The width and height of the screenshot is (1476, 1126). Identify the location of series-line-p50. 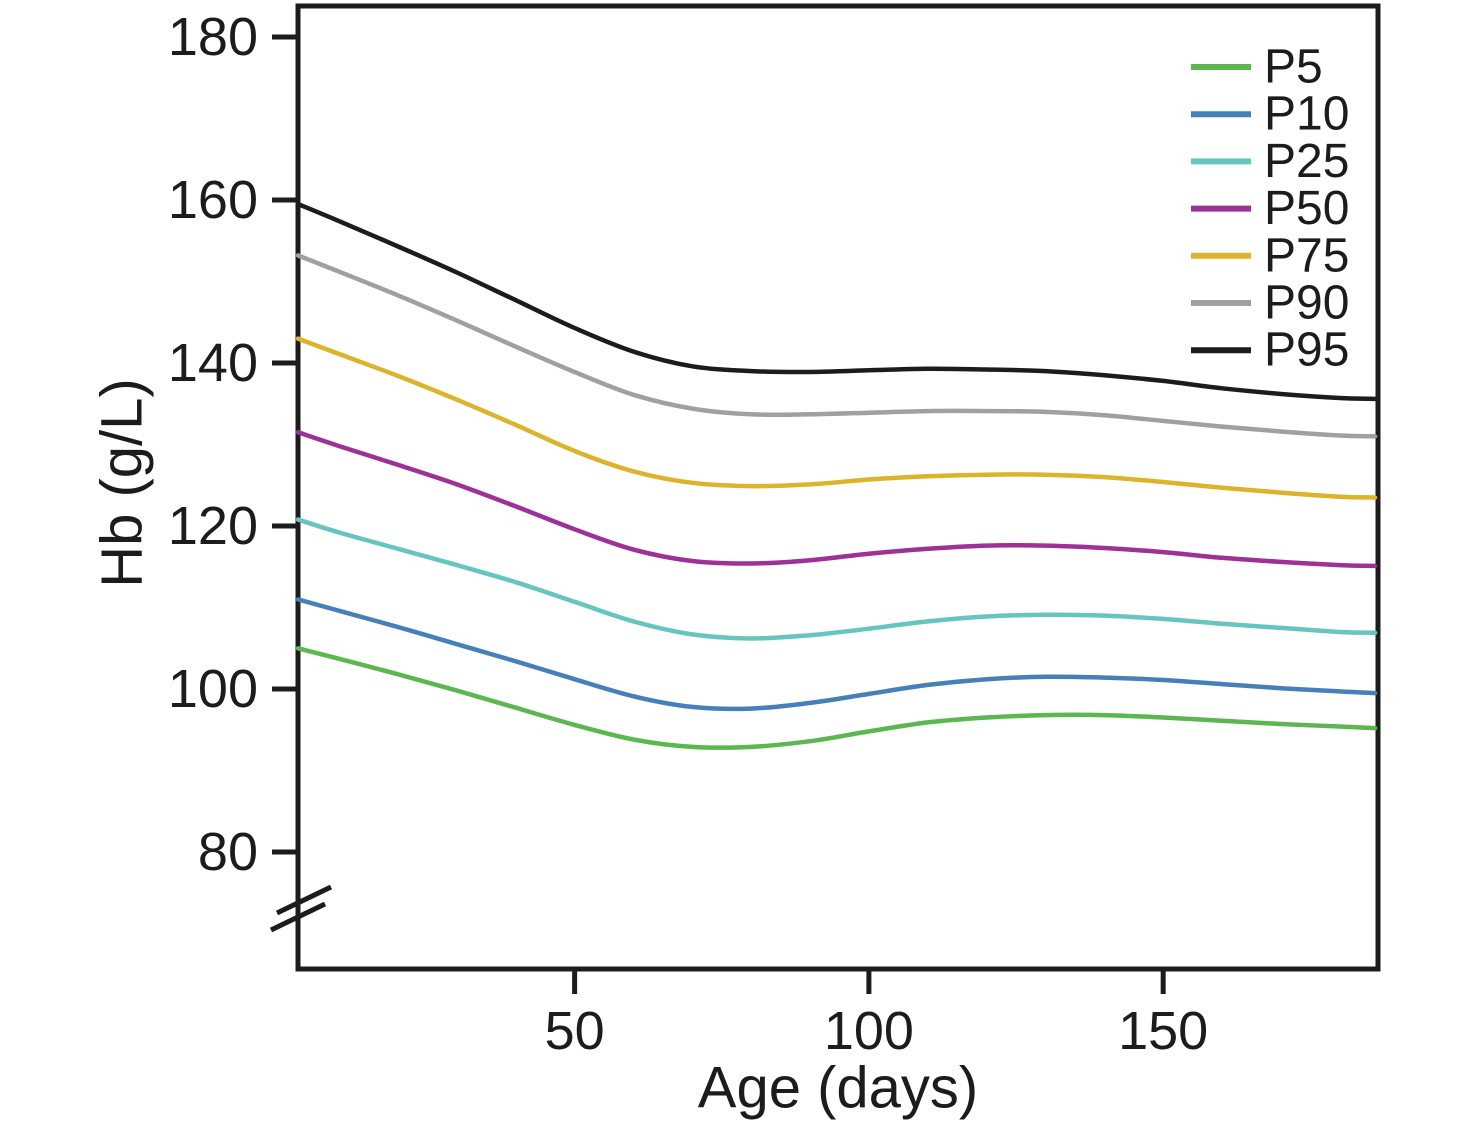
(836, 499).